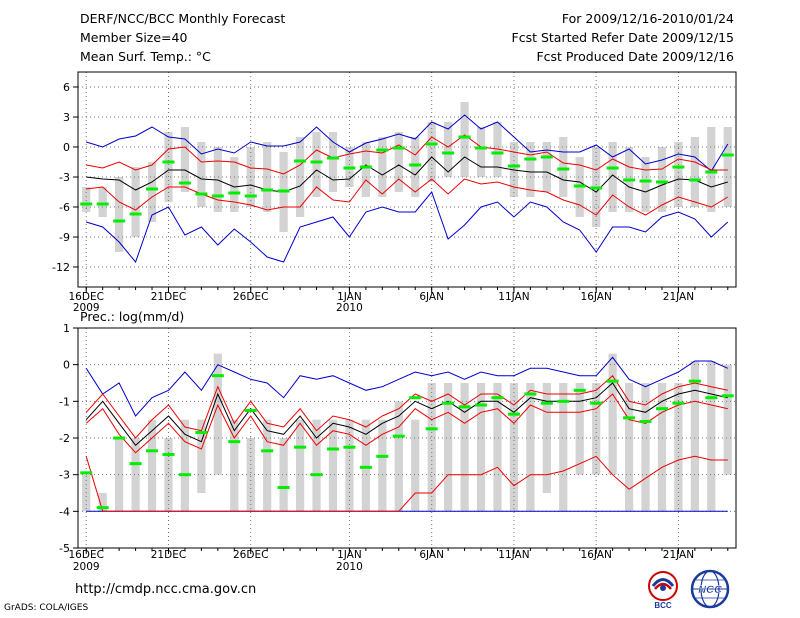 This screenshot has width=800, height=618. I want to click on y-tick-label: -3, so click(64, 475).